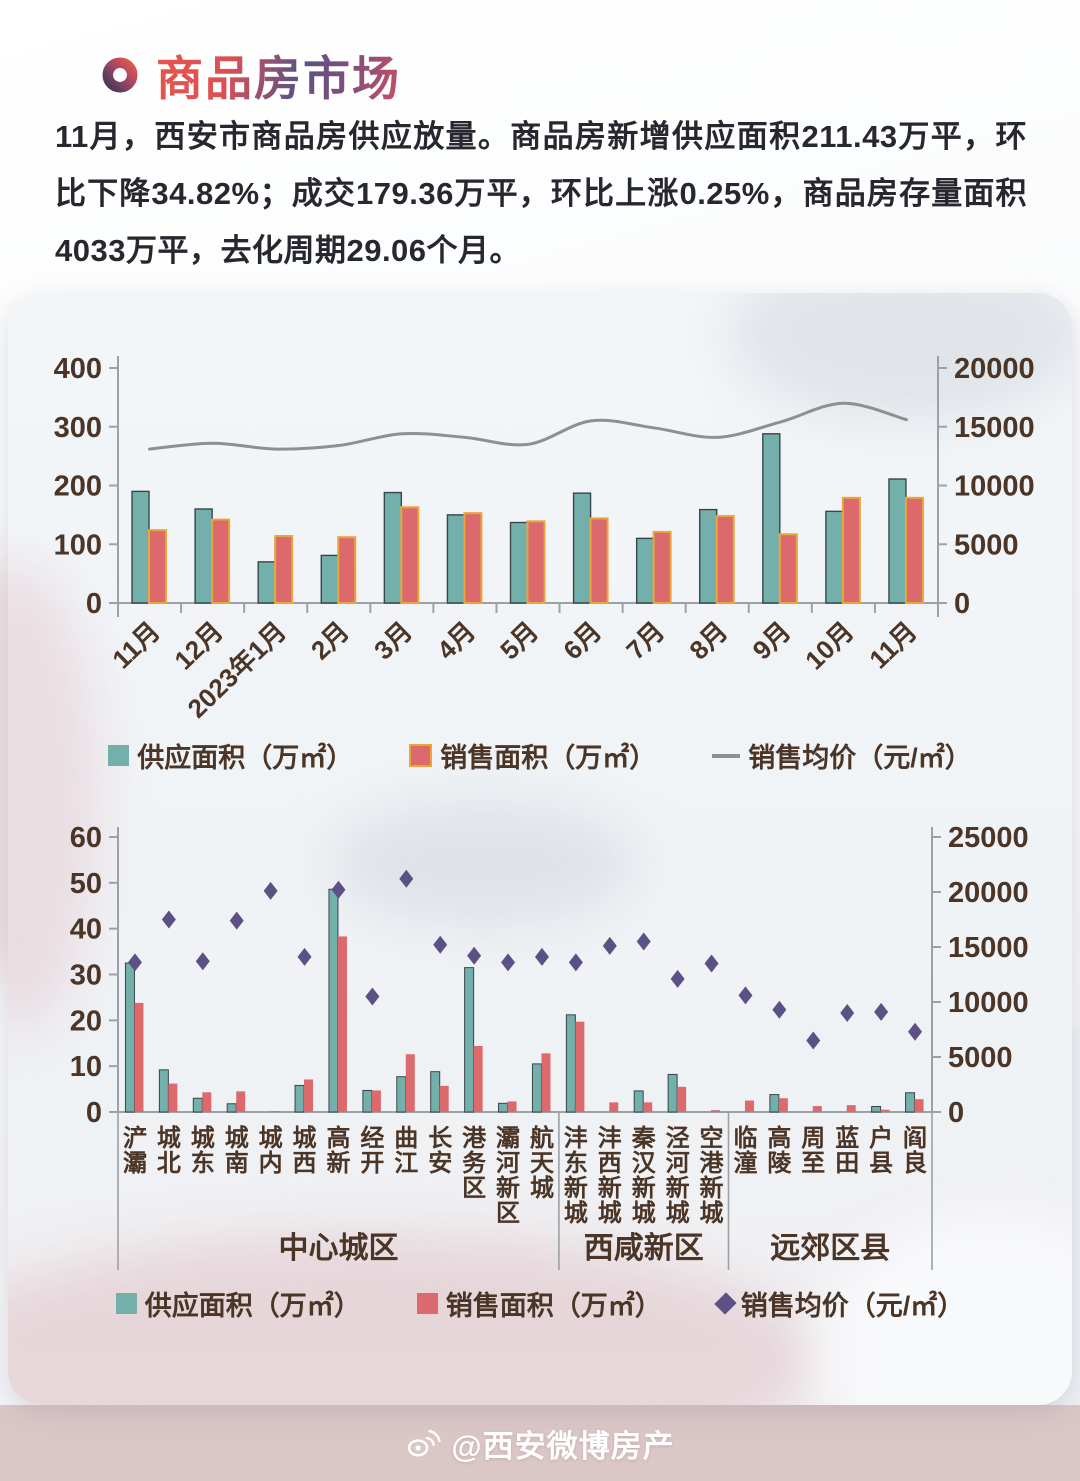 The image size is (1080, 1481). What do you see at coordinates (725, 1303) in the screenshot?
I see `price-diamond-swatch-icon` at bounding box center [725, 1303].